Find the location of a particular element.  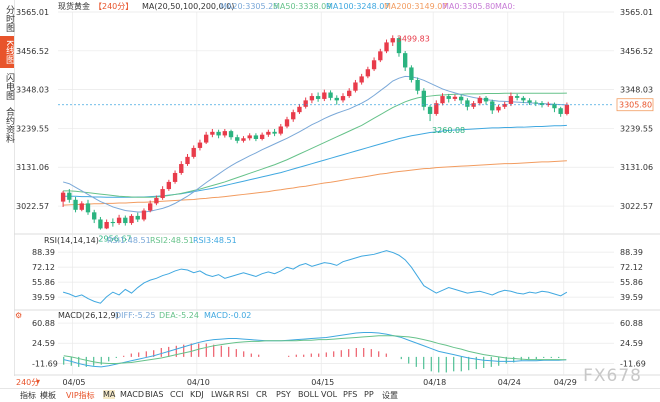

toolbar-item-12: BOLL is located at coordinates (308, 394).